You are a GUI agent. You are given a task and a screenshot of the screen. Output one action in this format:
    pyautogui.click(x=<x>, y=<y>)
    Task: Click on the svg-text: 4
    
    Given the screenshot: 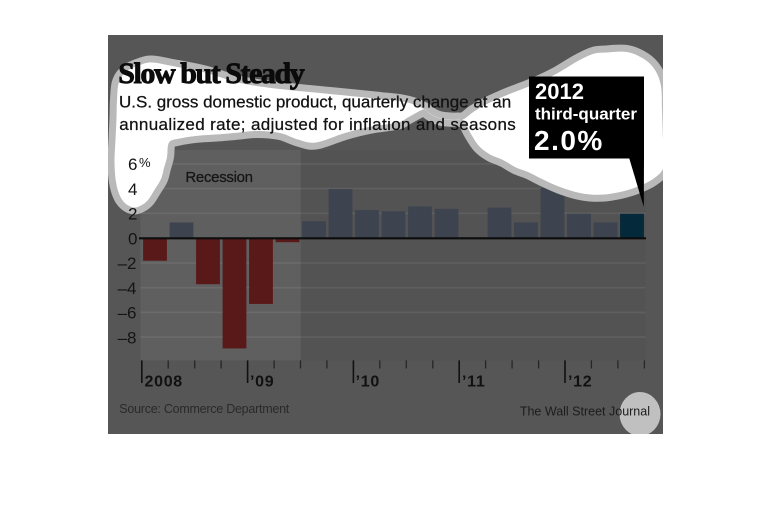 What is the action you would take?
    pyautogui.click(x=132, y=189)
    